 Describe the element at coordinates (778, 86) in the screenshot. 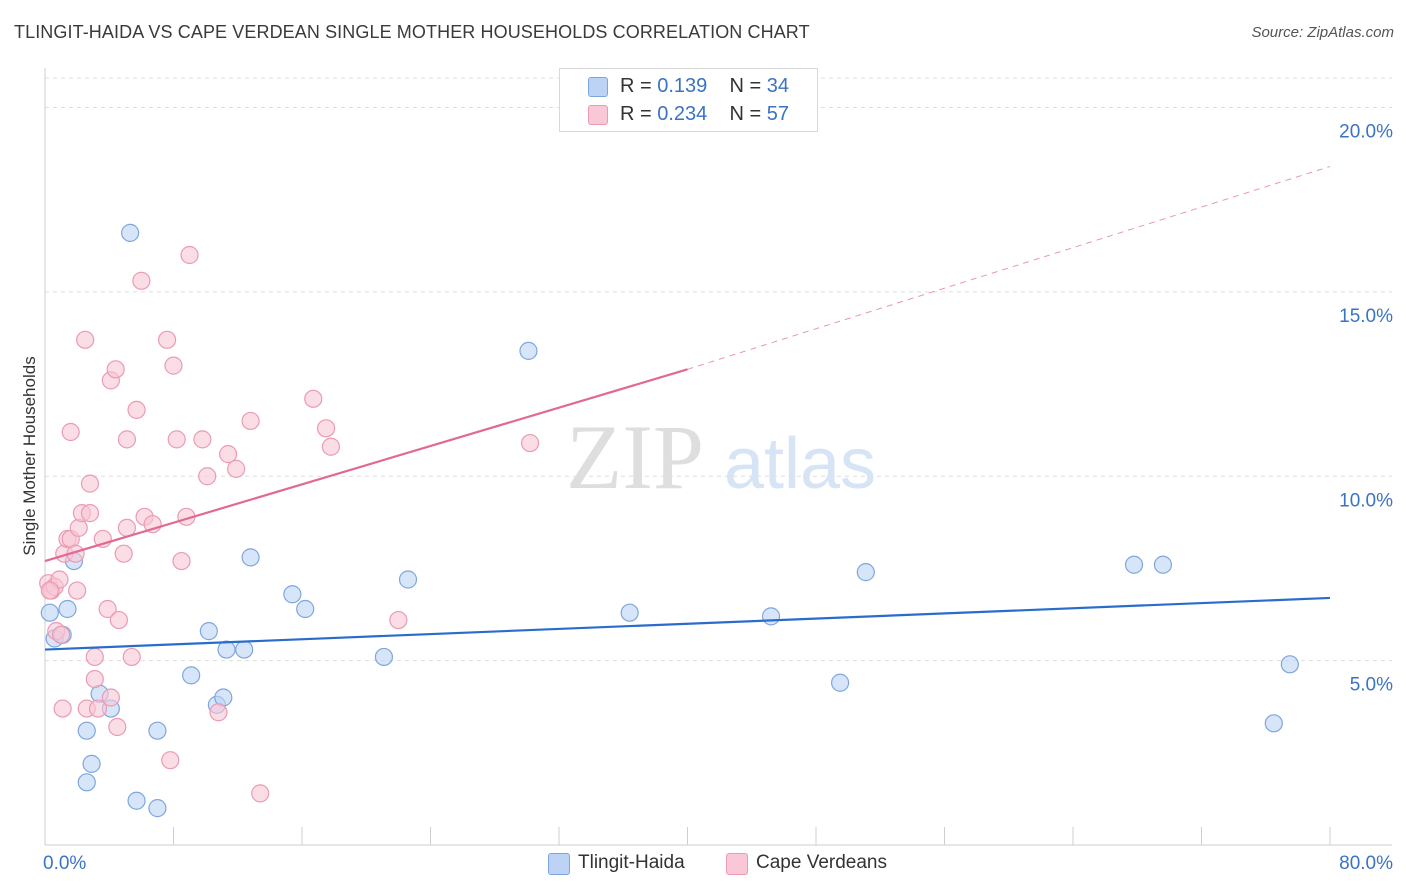

I see `n-value: 34` at that location.